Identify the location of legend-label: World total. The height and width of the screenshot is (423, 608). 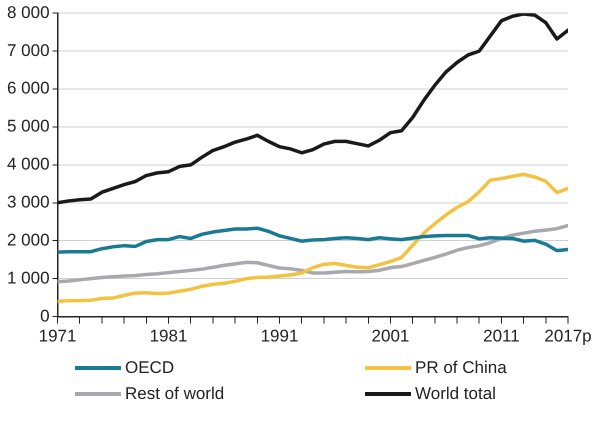
(455, 394).